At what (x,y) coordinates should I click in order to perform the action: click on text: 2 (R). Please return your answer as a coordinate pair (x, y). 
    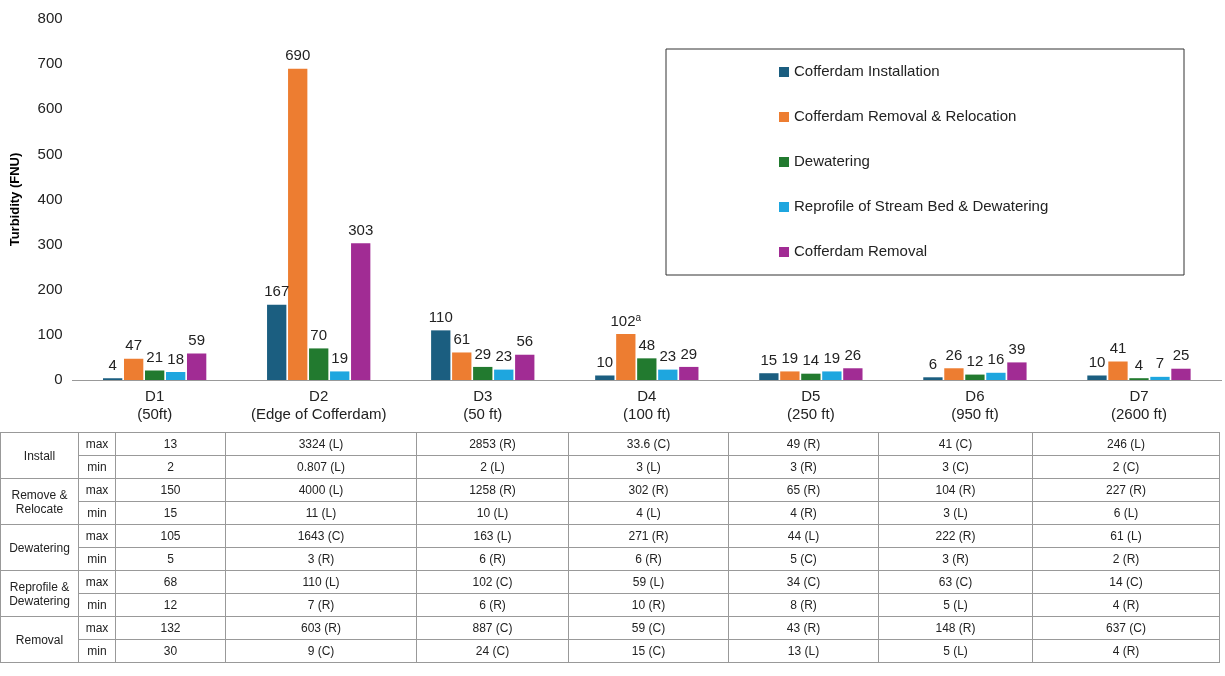
    Looking at the image, I should click on (1126, 559).